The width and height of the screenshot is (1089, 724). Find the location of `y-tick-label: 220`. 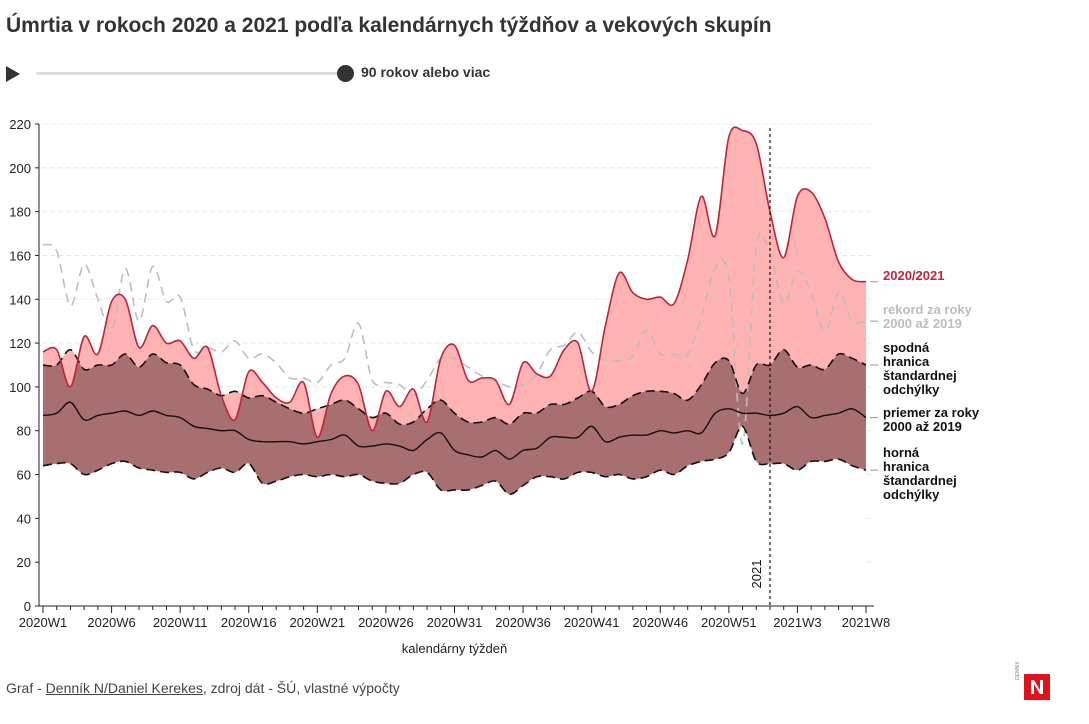

y-tick-label: 220 is located at coordinates (20, 124).